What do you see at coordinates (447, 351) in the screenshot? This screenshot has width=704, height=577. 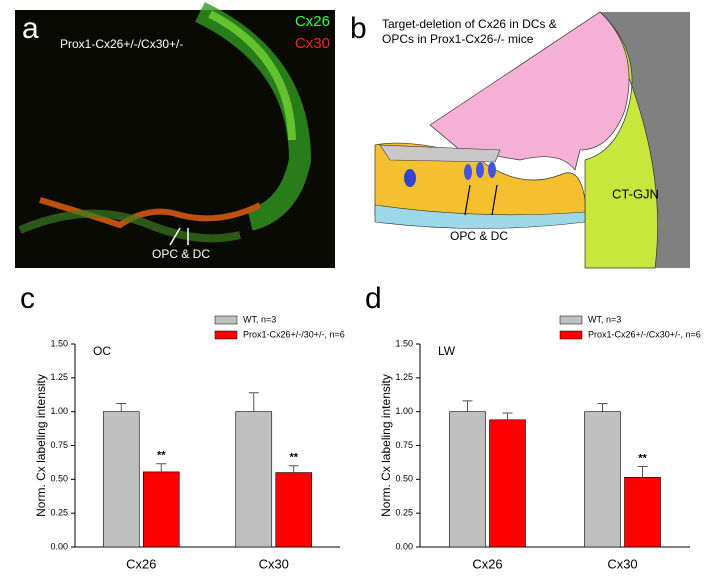 I see `panel-title: LW` at bounding box center [447, 351].